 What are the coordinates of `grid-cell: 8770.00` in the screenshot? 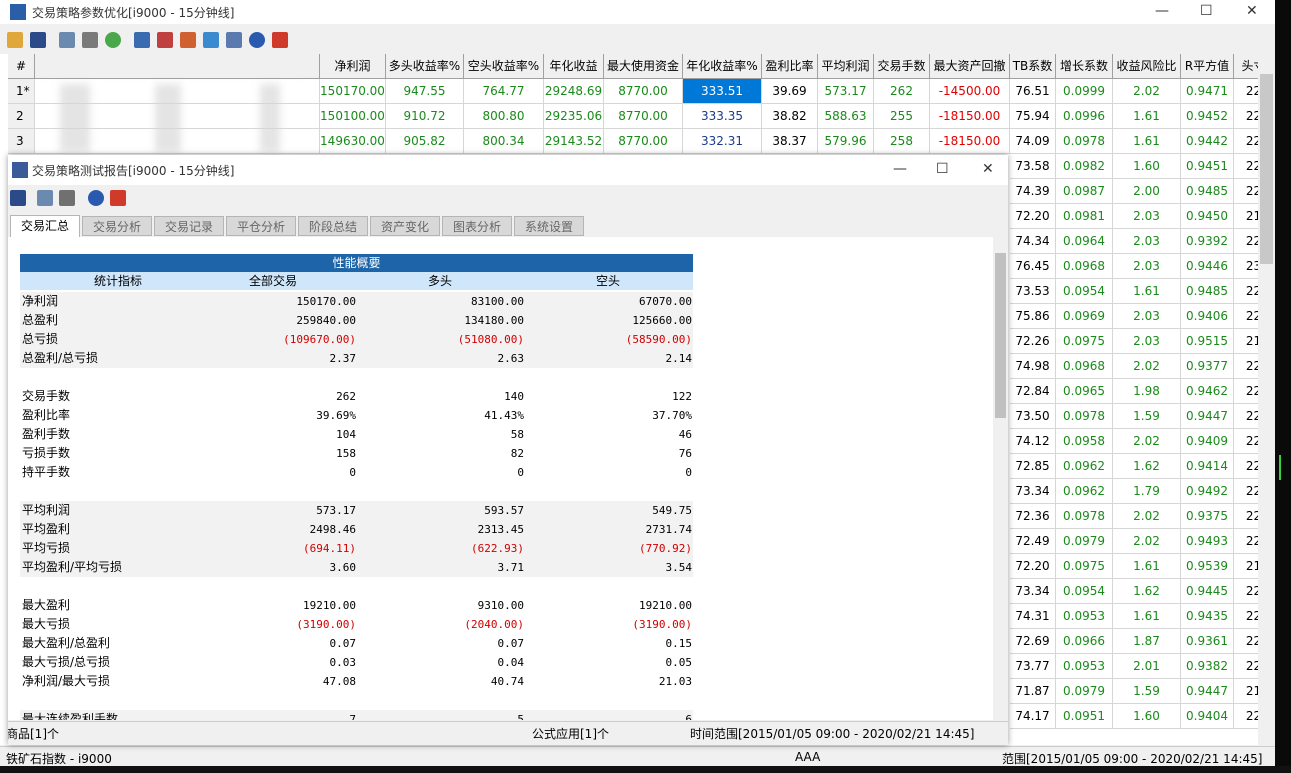 It's located at (643, 91).